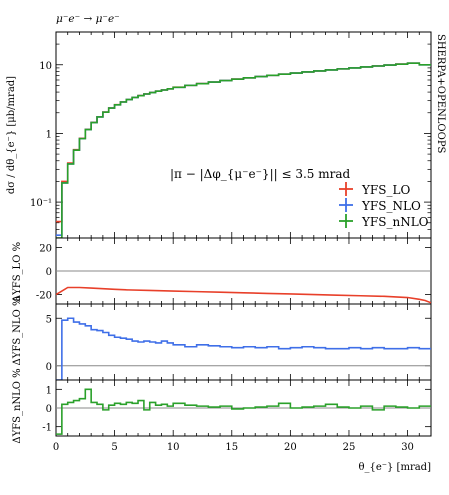 The width and height of the screenshot is (449, 495). I want to click on panel-ratio-NLO: 50, so click(239, 342).